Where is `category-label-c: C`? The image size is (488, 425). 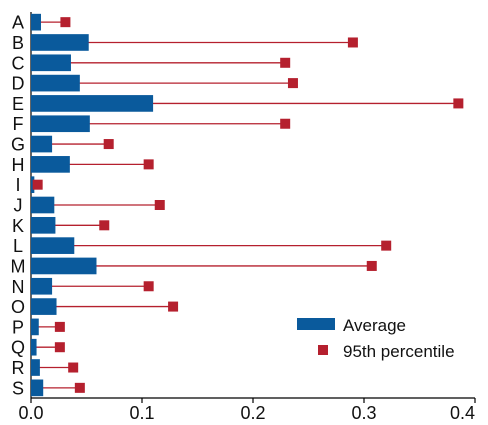
category-label-c: C is located at coordinates (18, 63).